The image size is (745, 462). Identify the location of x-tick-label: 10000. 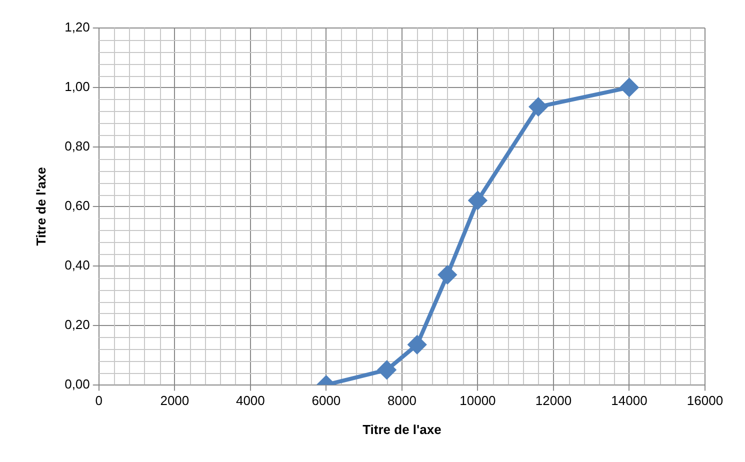
(478, 400).